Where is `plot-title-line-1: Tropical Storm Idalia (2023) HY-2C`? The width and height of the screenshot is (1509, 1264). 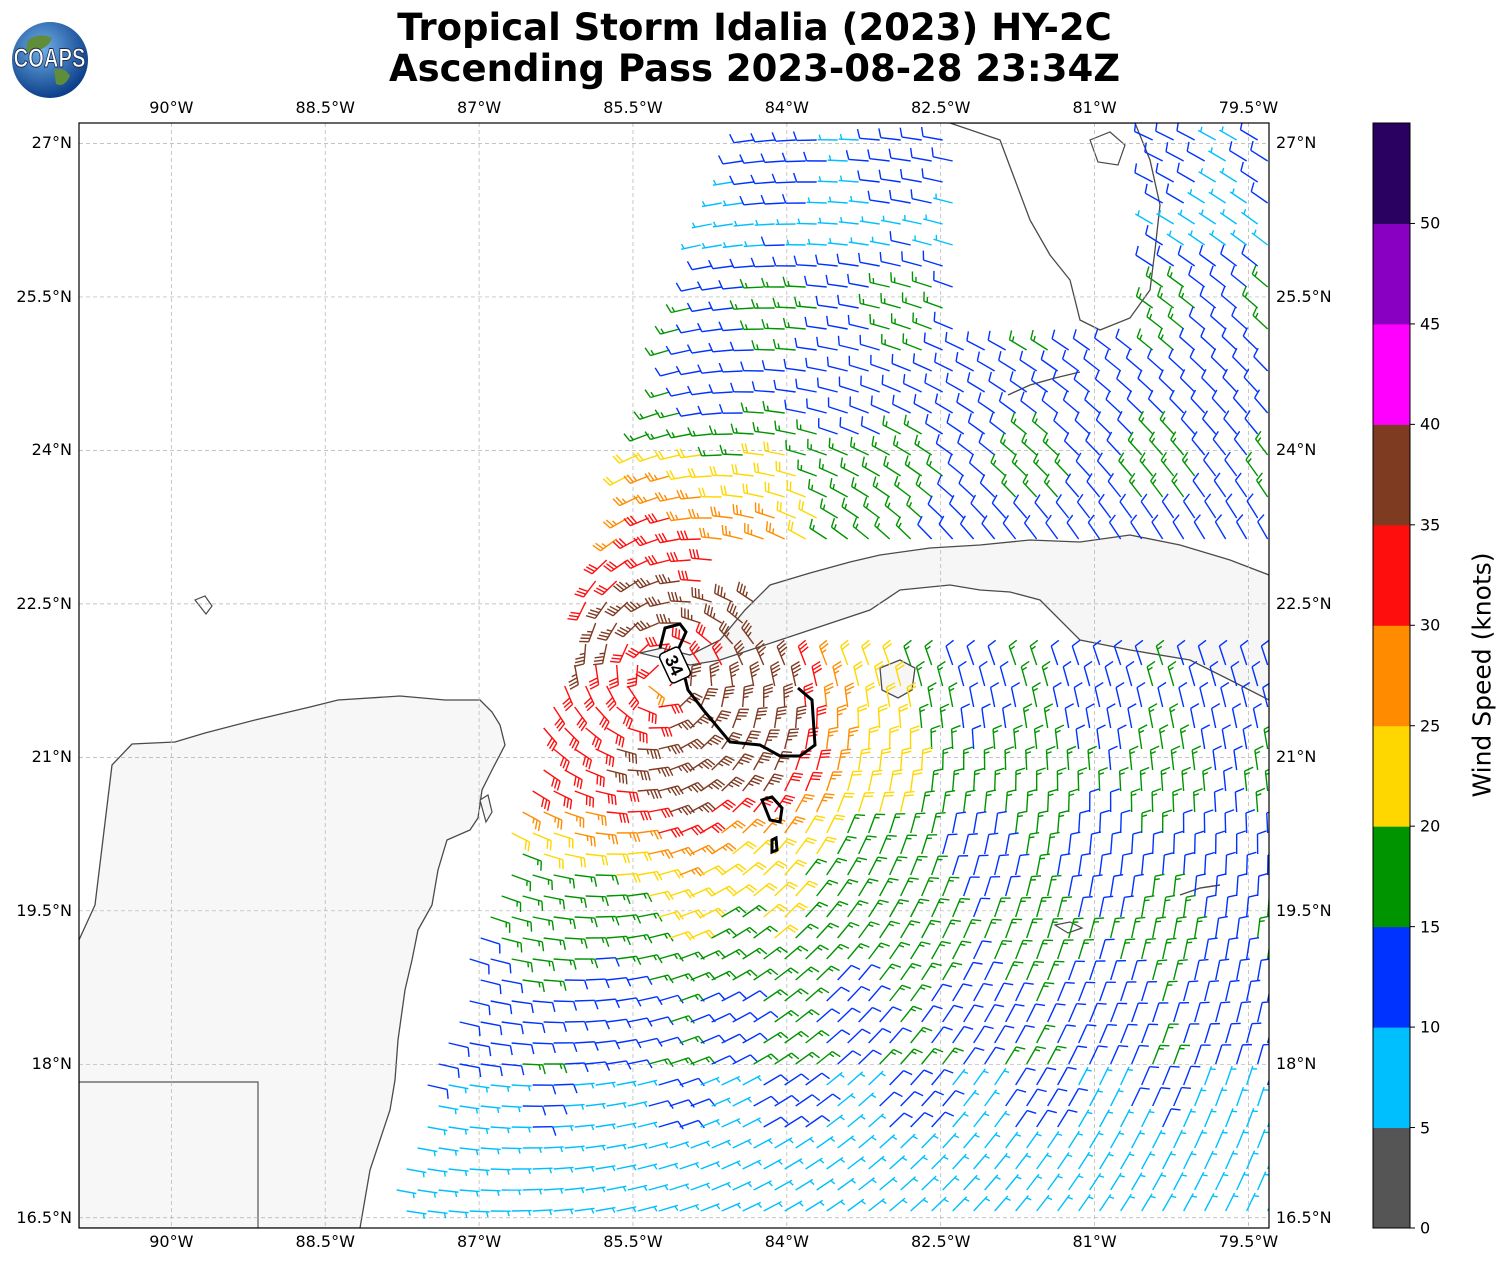
plot-title-line-1: Tropical Storm Idalia (2023) HY-2C is located at coordinates (754, 27).